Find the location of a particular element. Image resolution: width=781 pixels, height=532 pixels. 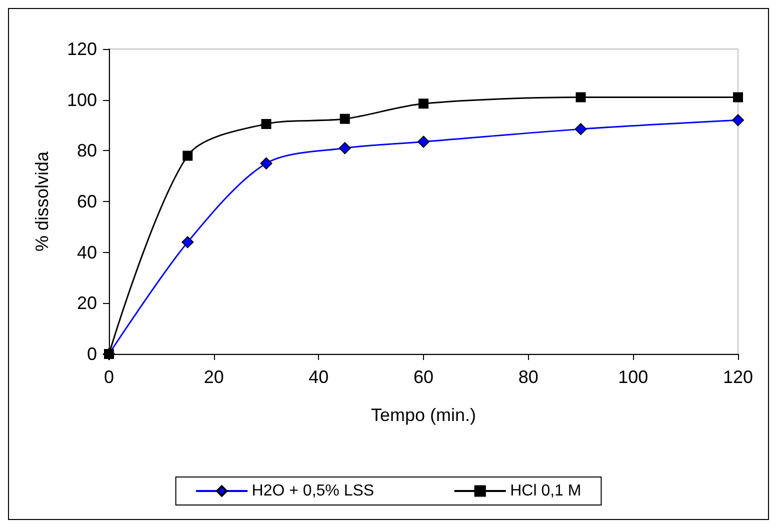

legend-label: HCl 0,1 M is located at coordinates (546, 491).